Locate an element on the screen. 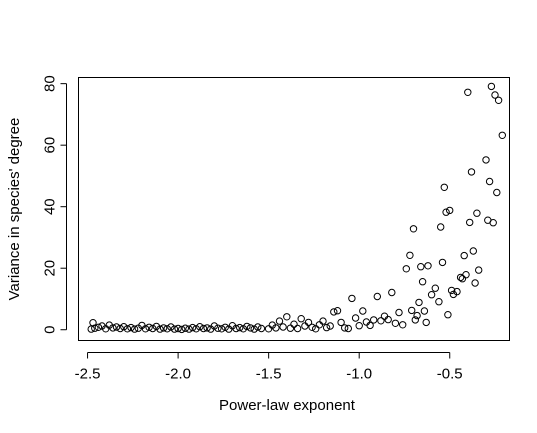  y-axis-label: Variance in species' degree is located at coordinates (14, 209).